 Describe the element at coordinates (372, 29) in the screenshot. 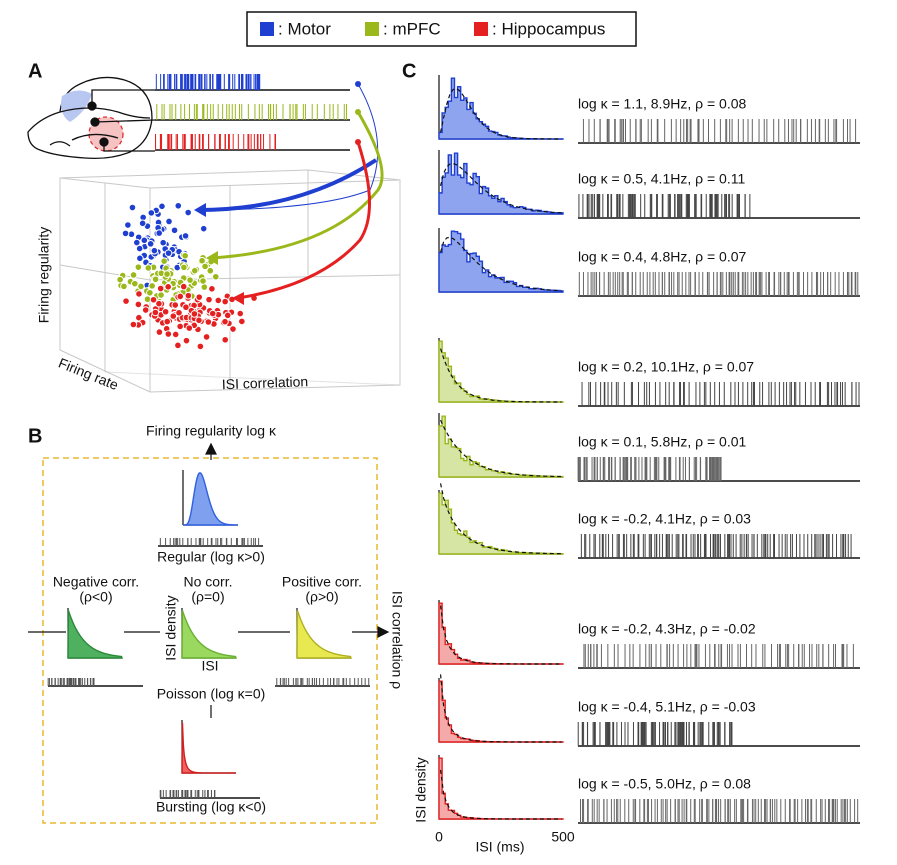

I see `legend-swatch` at that location.